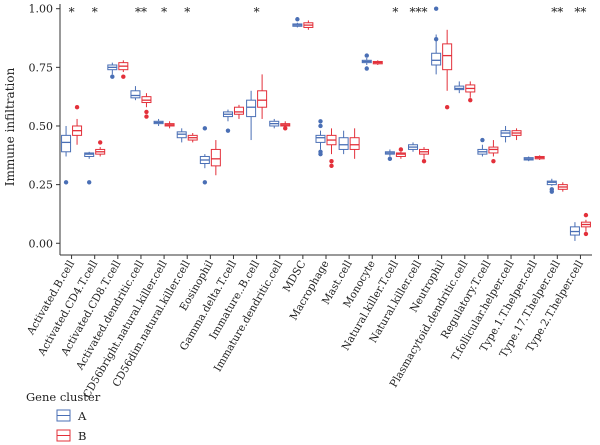 The image size is (600, 445). I want to click on y-tick-label: 0.50, so click(41, 126).